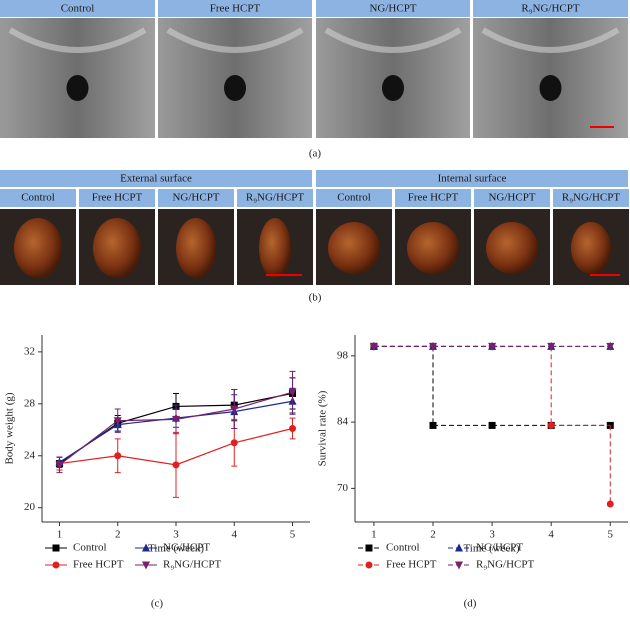 The height and width of the screenshot is (624, 630). What do you see at coordinates (157, 604) in the screenshot?
I see `panel-label: (c)` at bounding box center [157, 604].